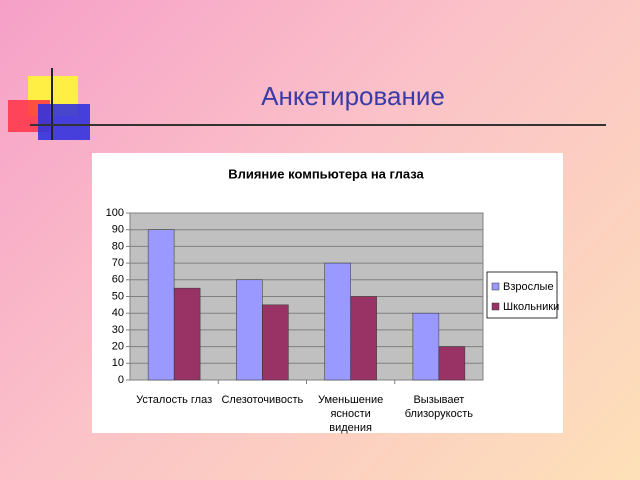  I want to click on y-tick-label: 10, so click(118, 363).